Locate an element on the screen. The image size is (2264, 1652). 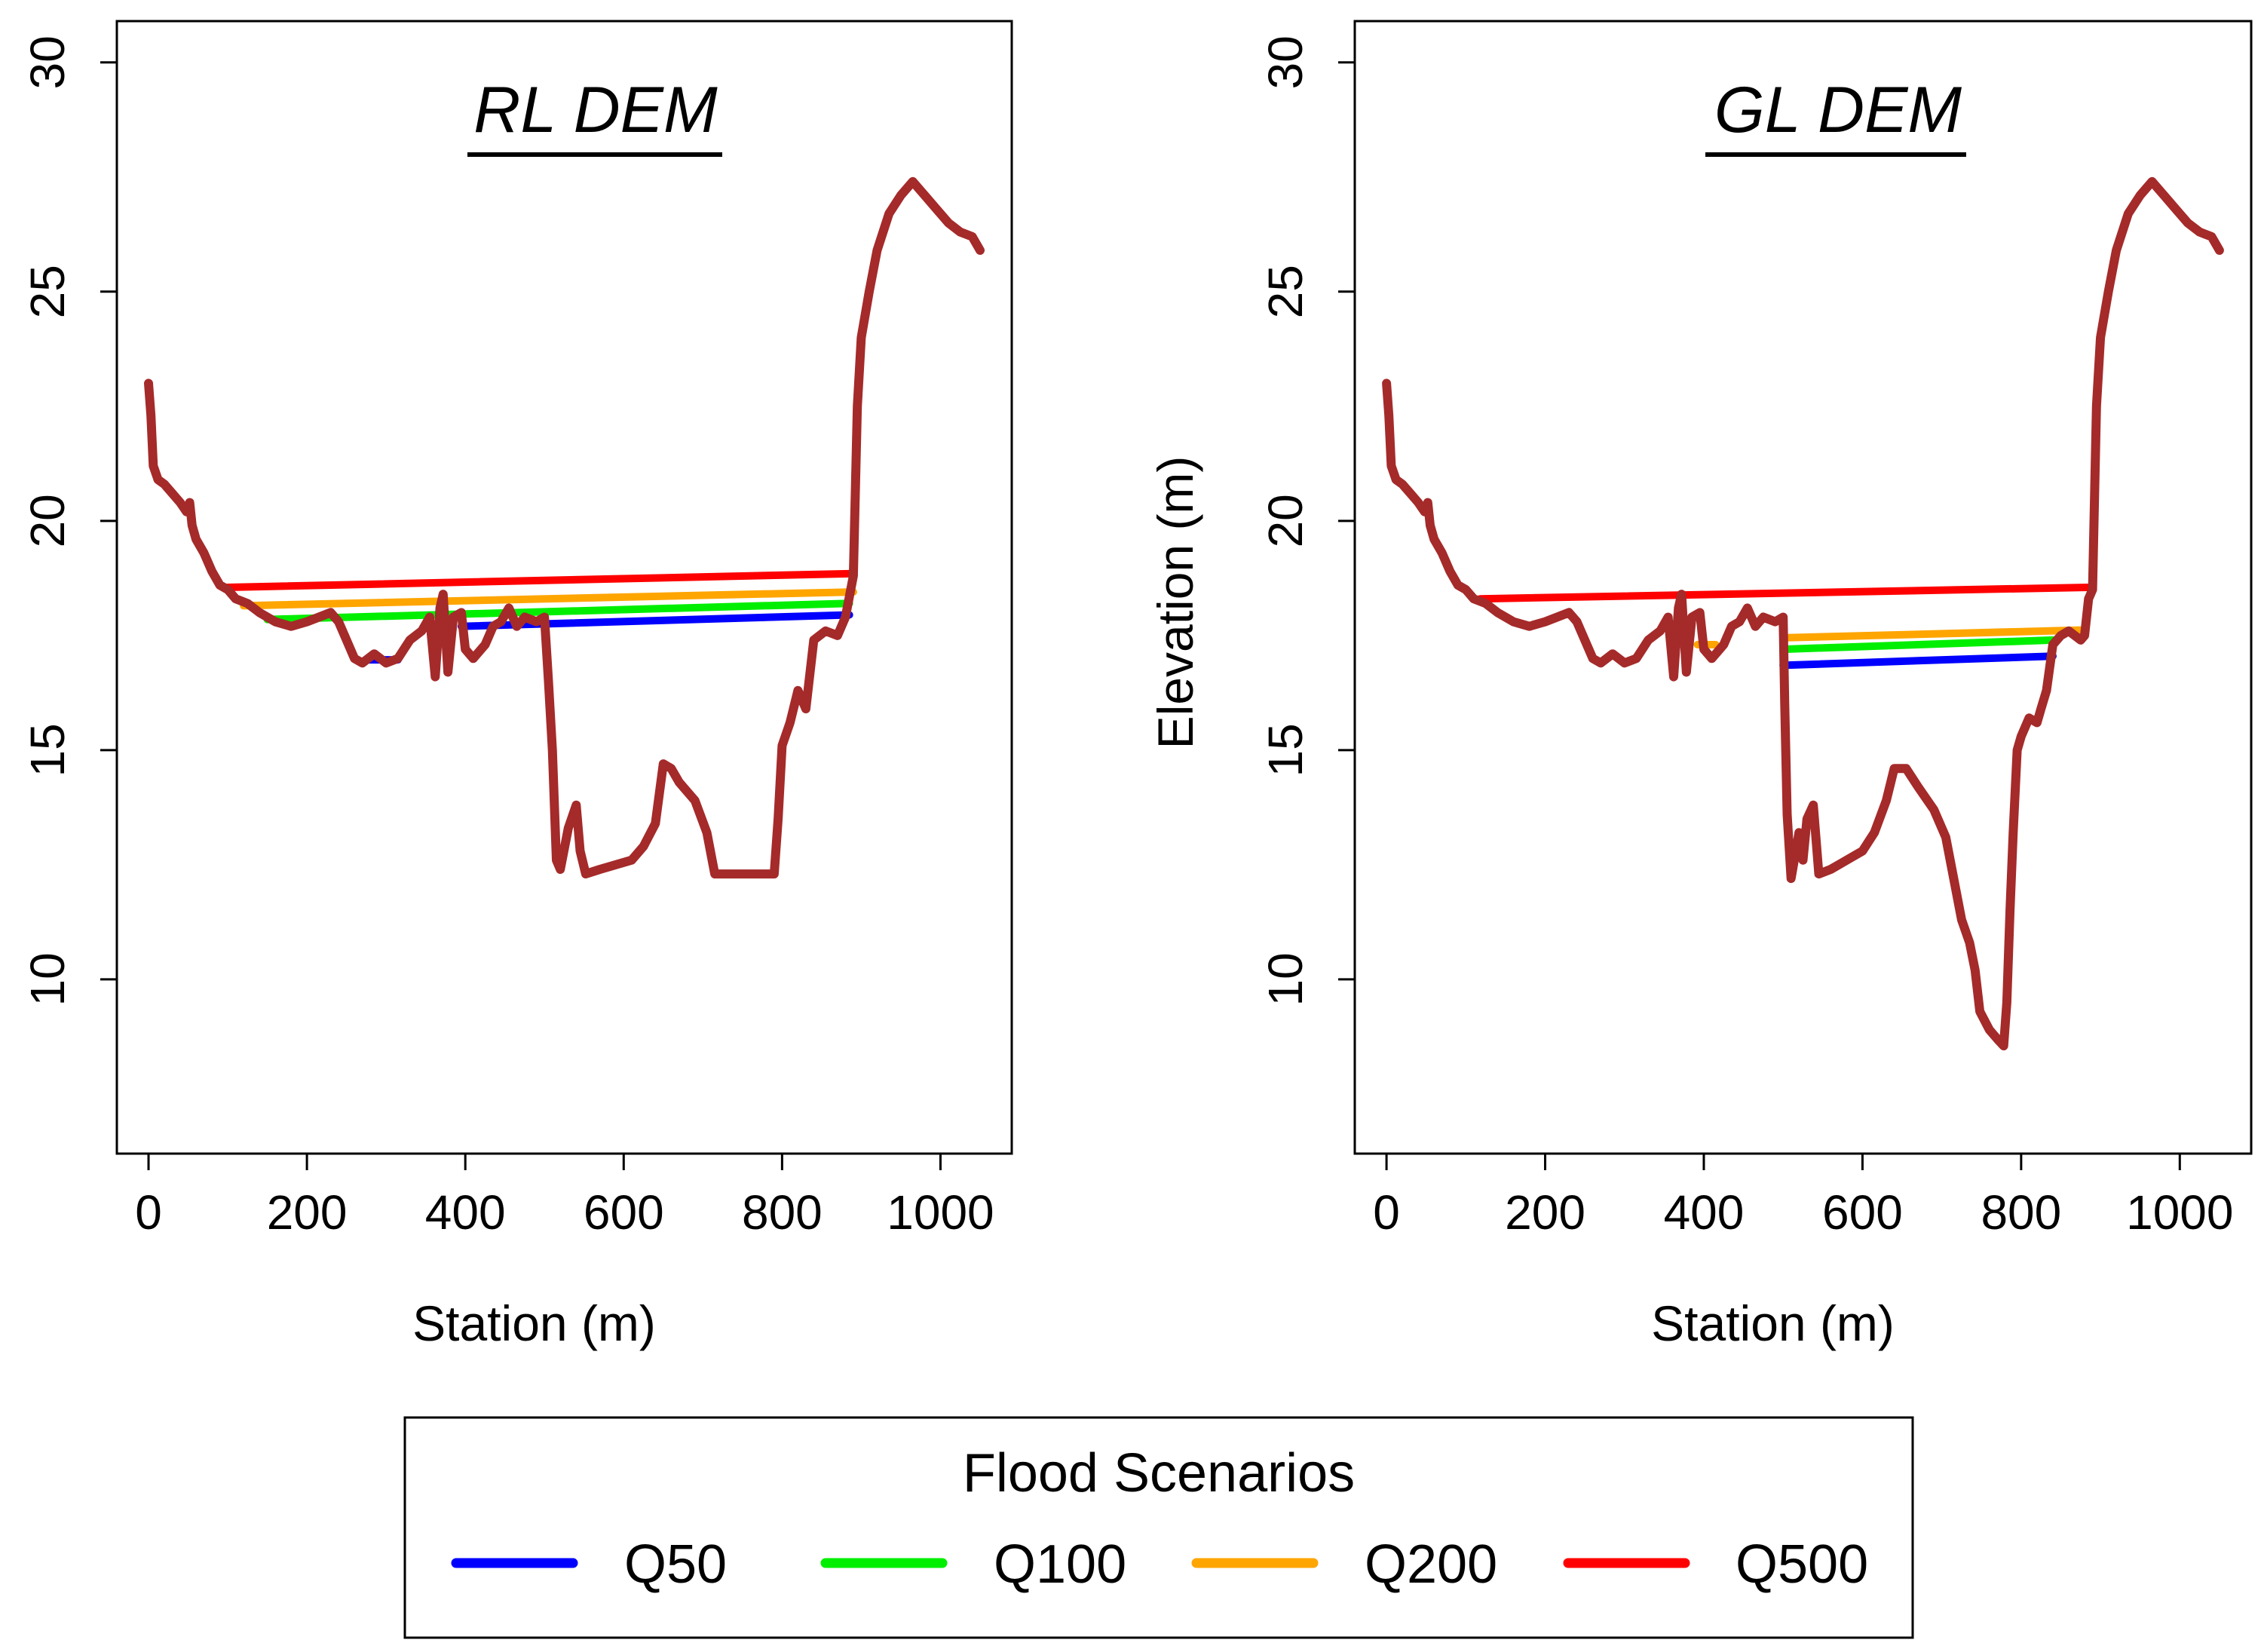
panel-title: RL DEM is located at coordinates (595, 110).